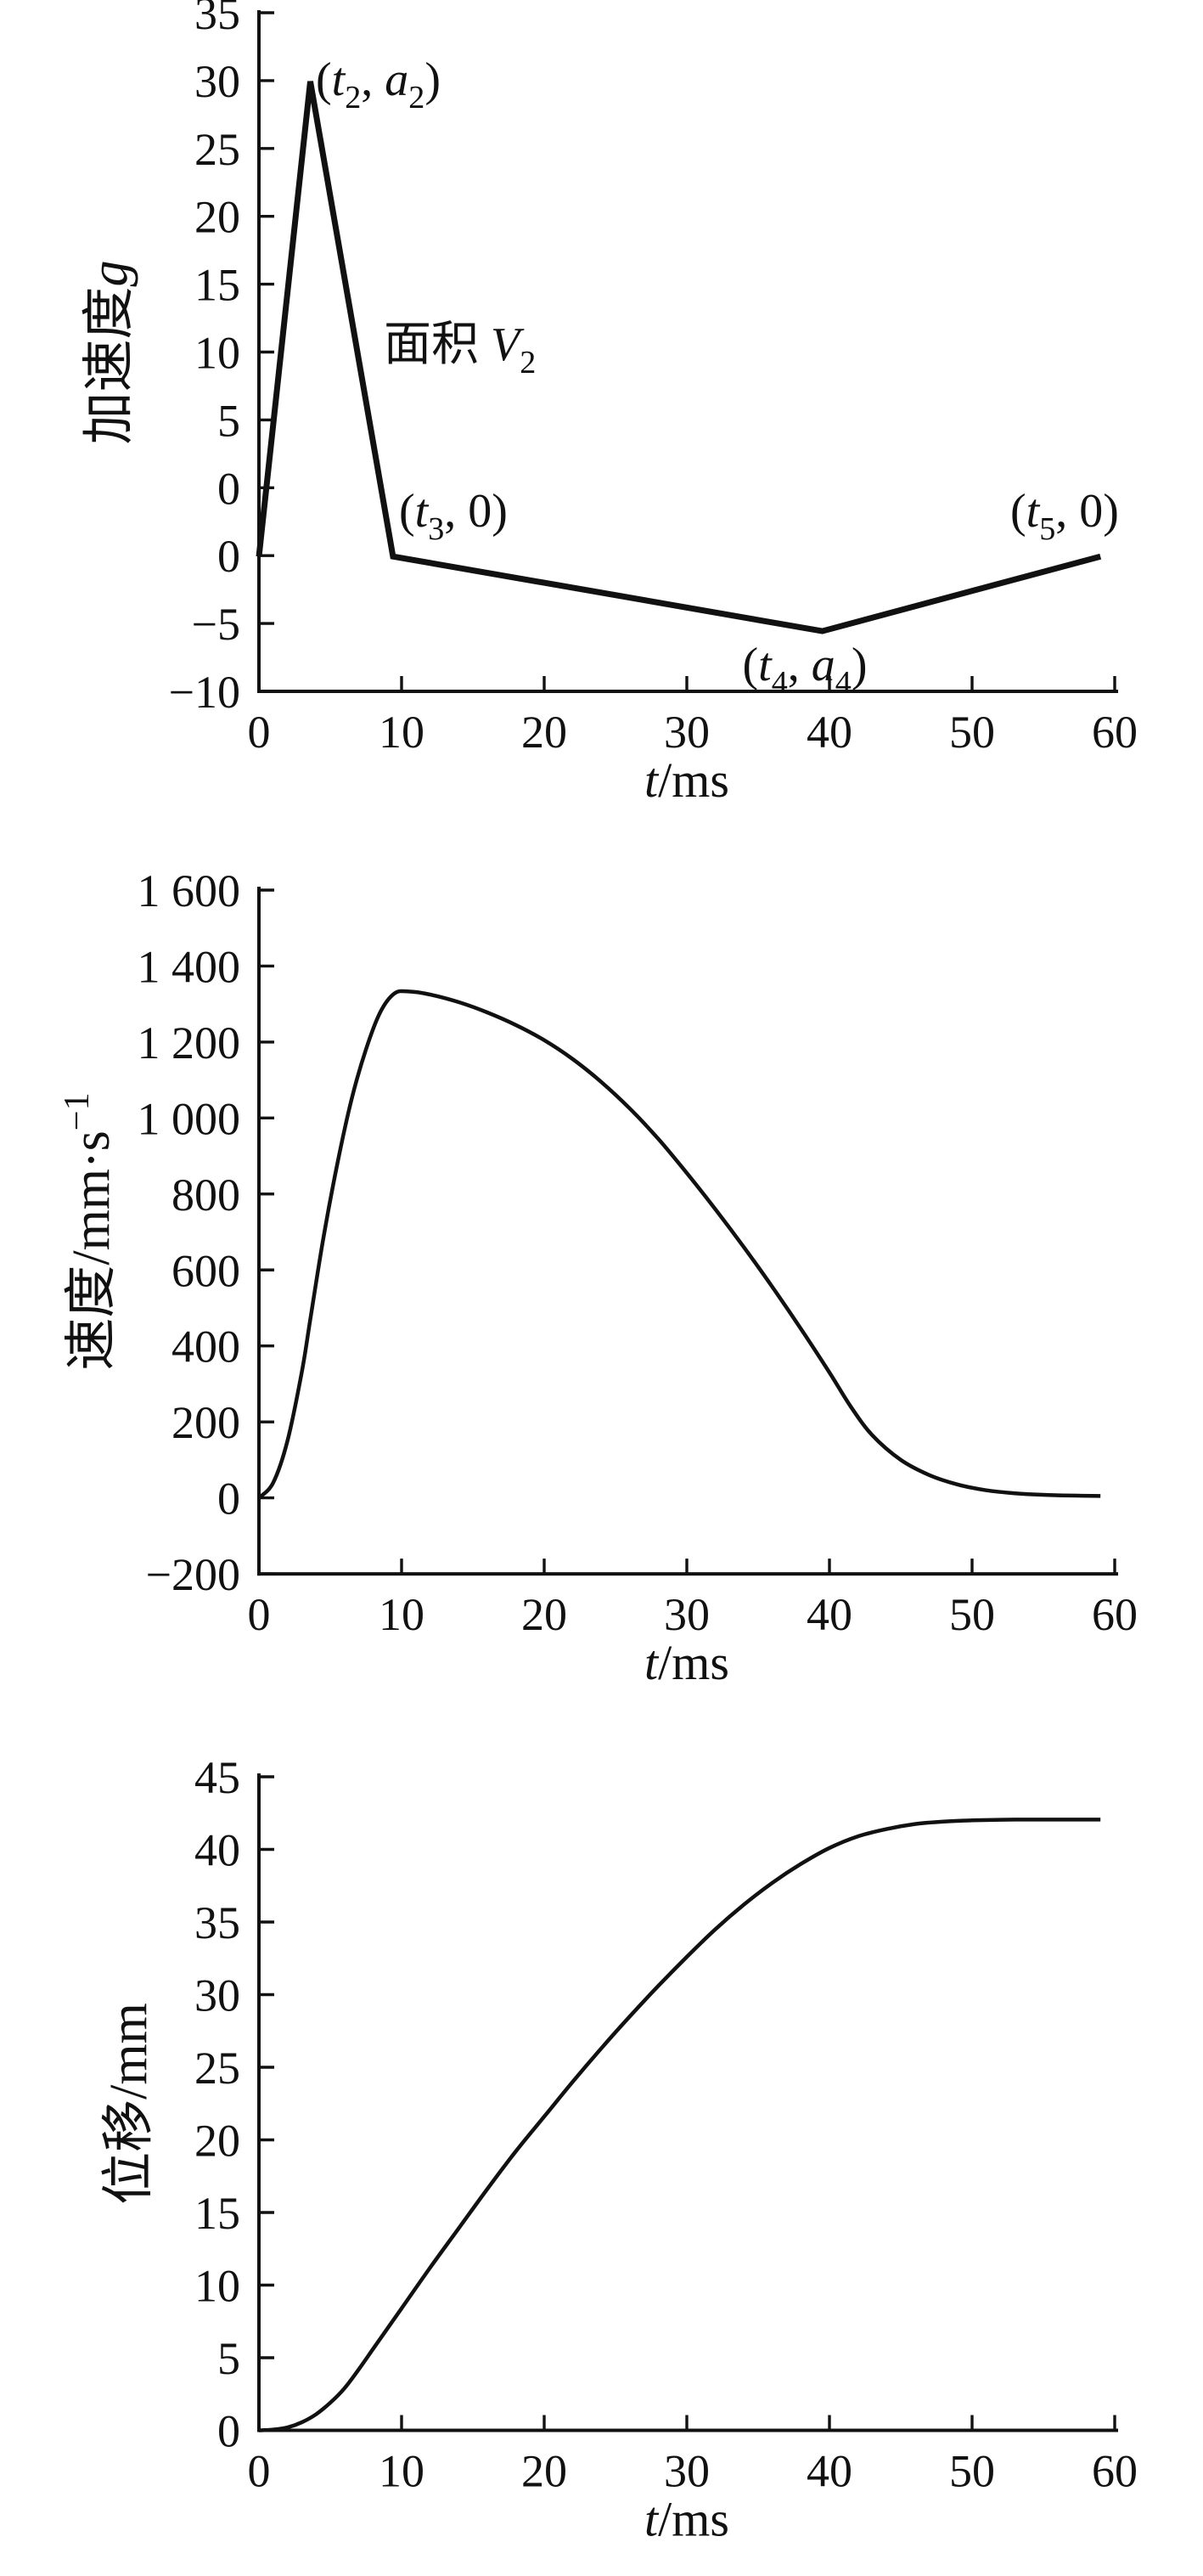 The image size is (1203, 2576). What do you see at coordinates (189, 890) in the screenshot?
I see `y-tick-label: 1 600` at bounding box center [189, 890].